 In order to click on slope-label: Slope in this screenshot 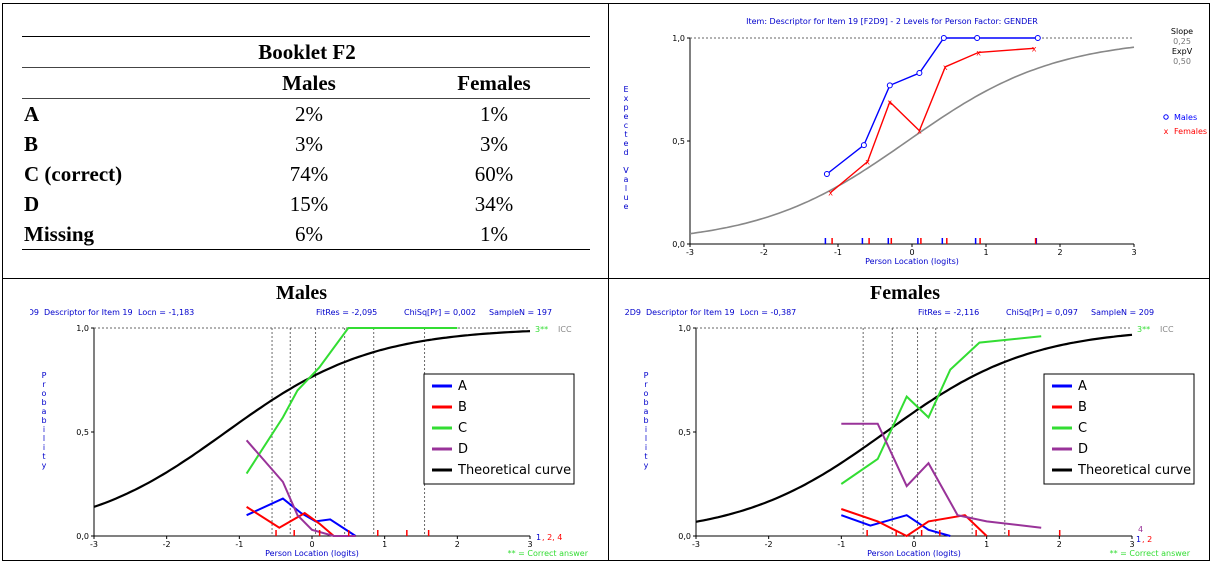, I will do `click(1182, 31)`.